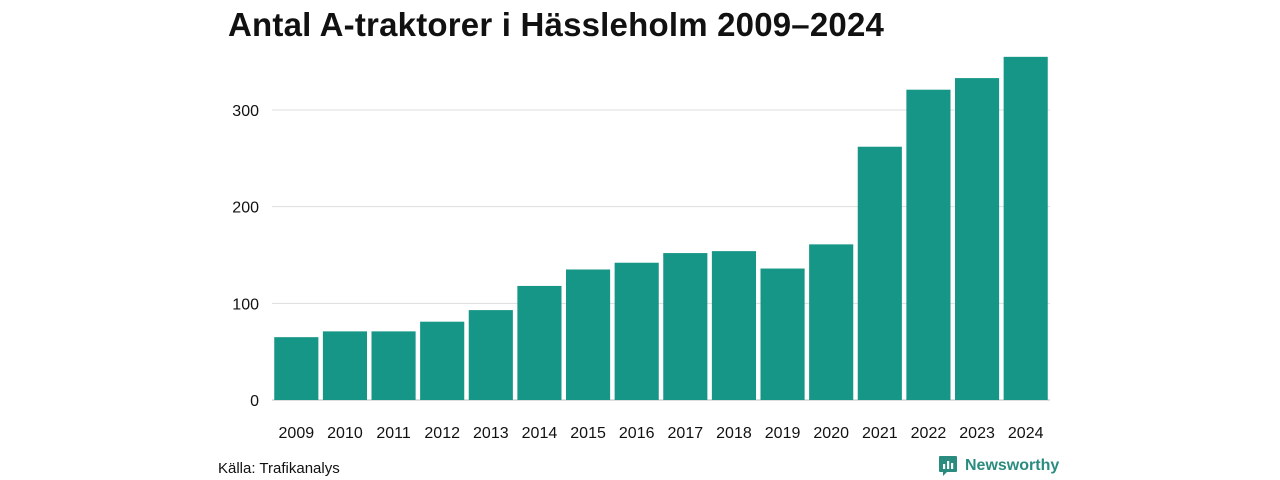  I want to click on x-tick-label: 2012, so click(442, 433).